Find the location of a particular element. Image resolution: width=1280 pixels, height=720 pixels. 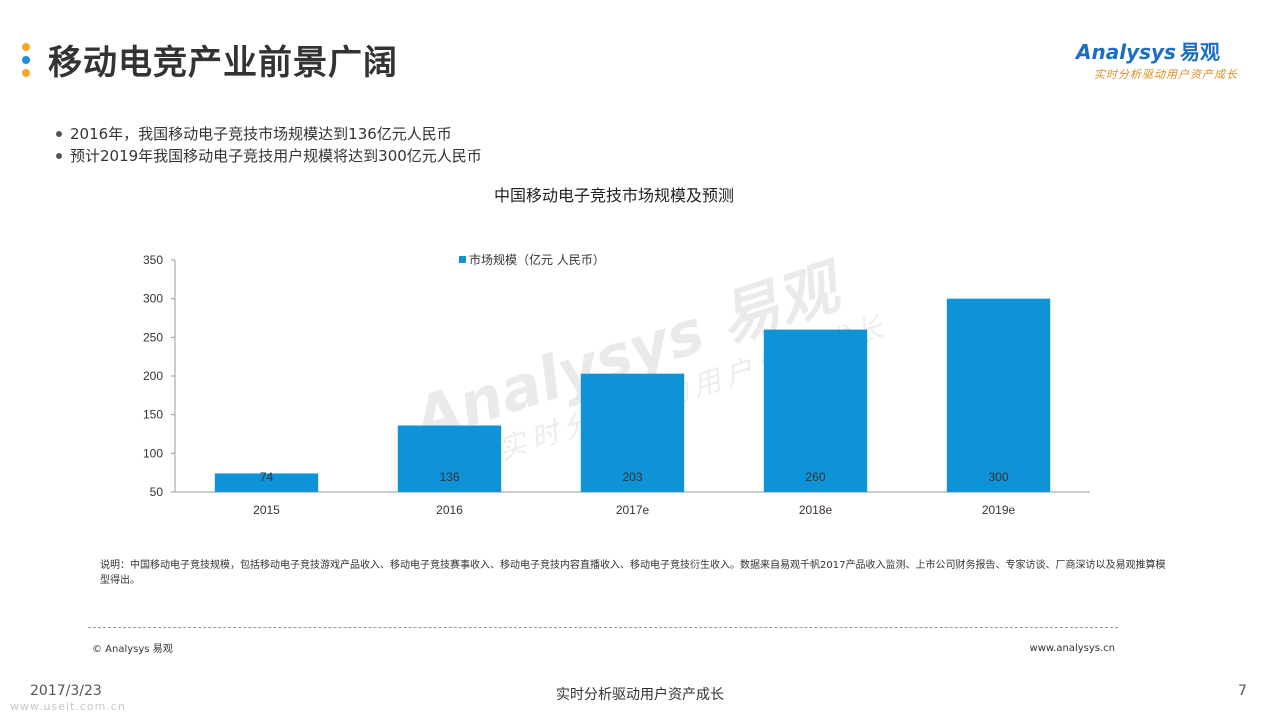

footer-date: 2017/3/23 is located at coordinates (66, 691).